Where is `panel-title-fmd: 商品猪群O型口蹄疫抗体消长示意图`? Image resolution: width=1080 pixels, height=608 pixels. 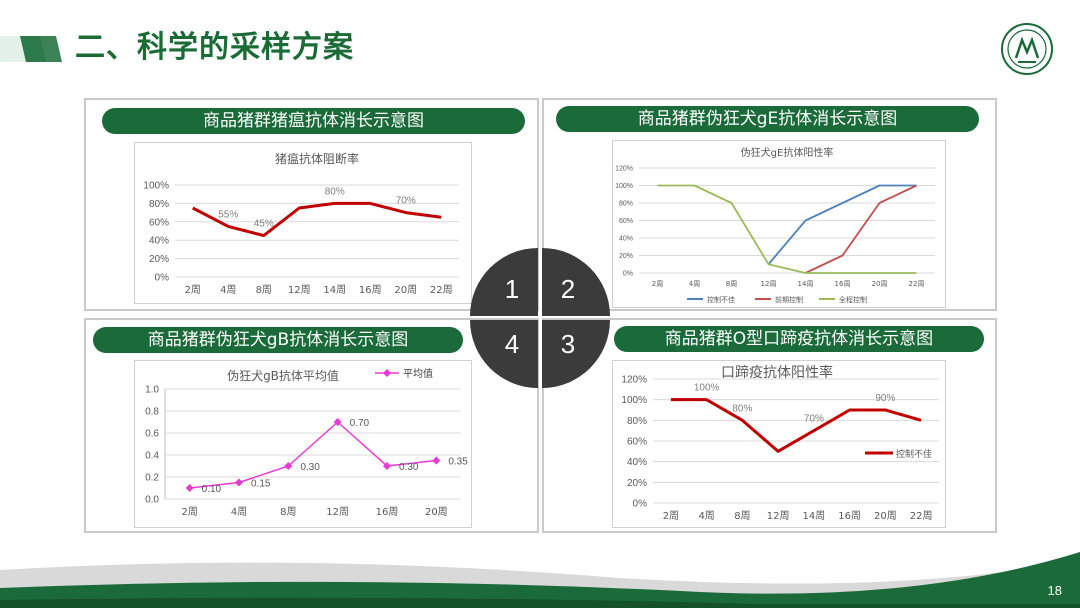 panel-title-fmd: 商品猪群O型口蹄疫抗体消长示意图 is located at coordinates (799, 339).